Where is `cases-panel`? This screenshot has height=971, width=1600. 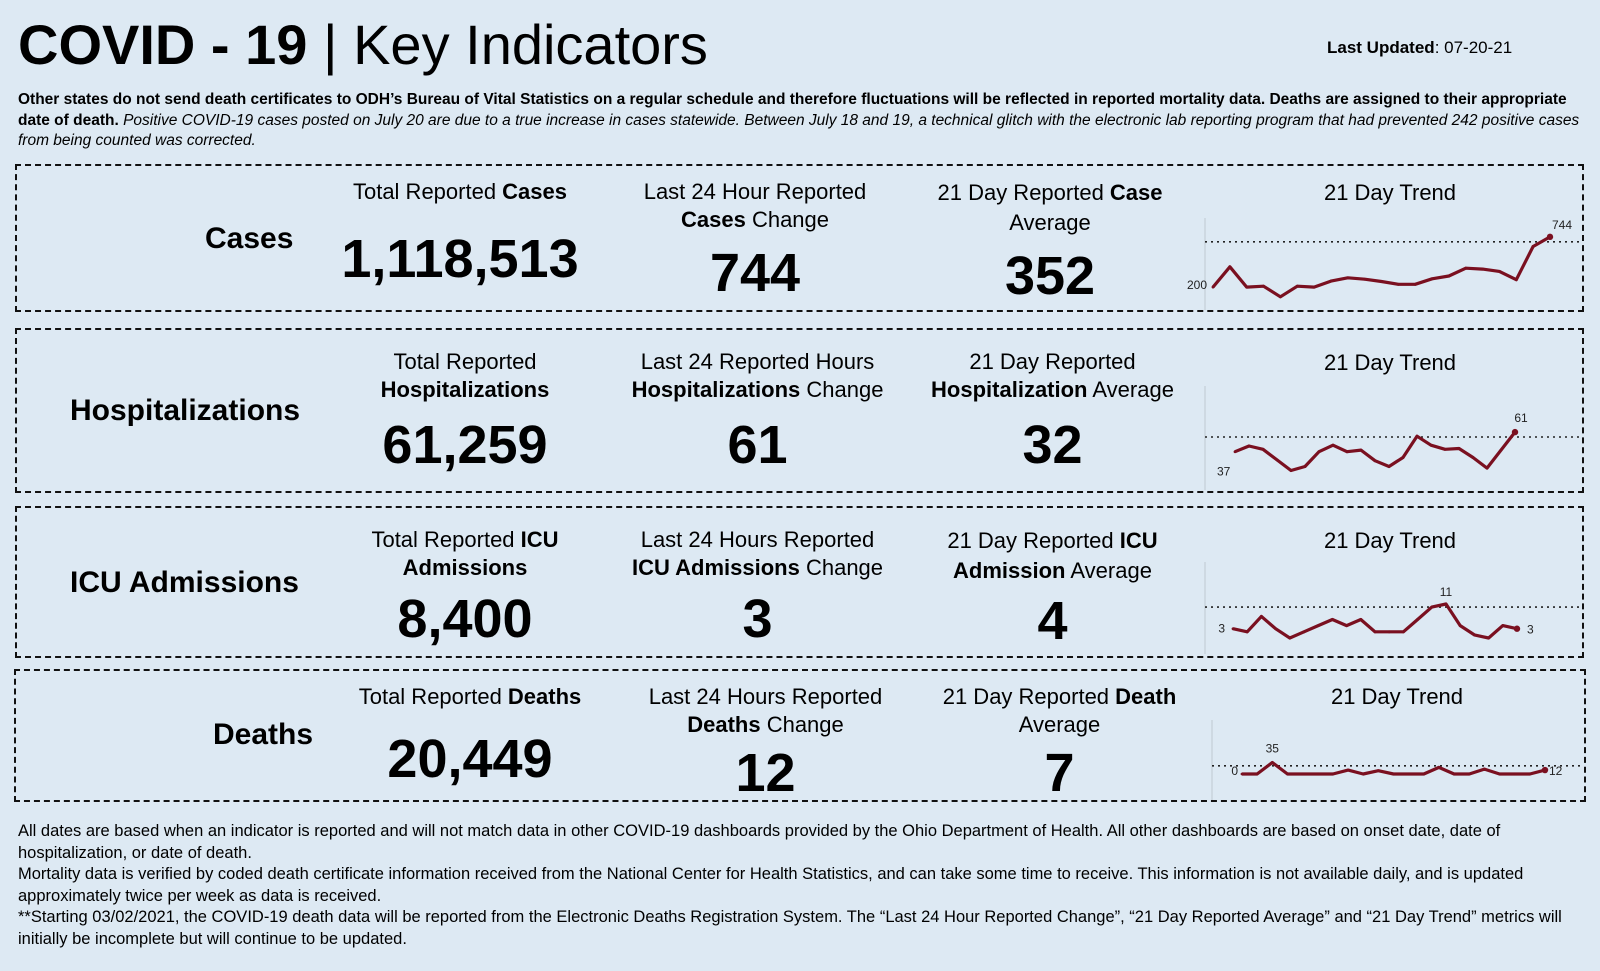
cases-panel is located at coordinates (799, 238).